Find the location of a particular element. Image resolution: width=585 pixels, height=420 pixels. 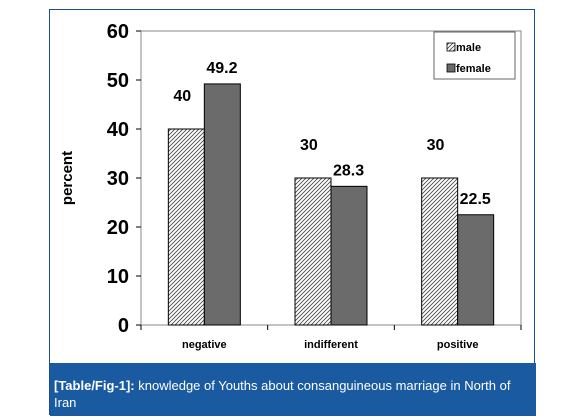

legend-swatch-male is located at coordinates (451, 47).